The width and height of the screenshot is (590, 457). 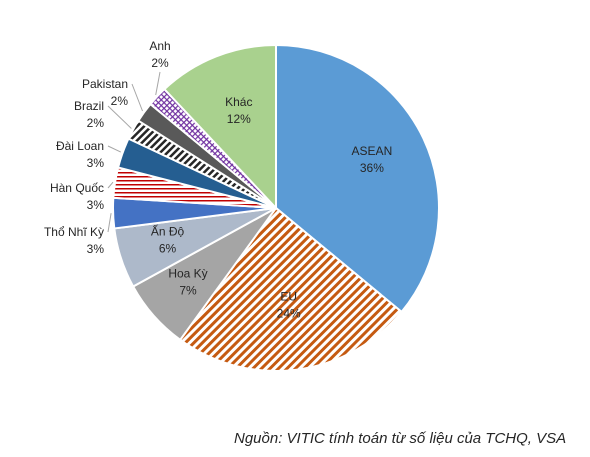 What do you see at coordinates (188, 291) in the screenshot?
I see `slice-value-label-3: 7%` at bounding box center [188, 291].